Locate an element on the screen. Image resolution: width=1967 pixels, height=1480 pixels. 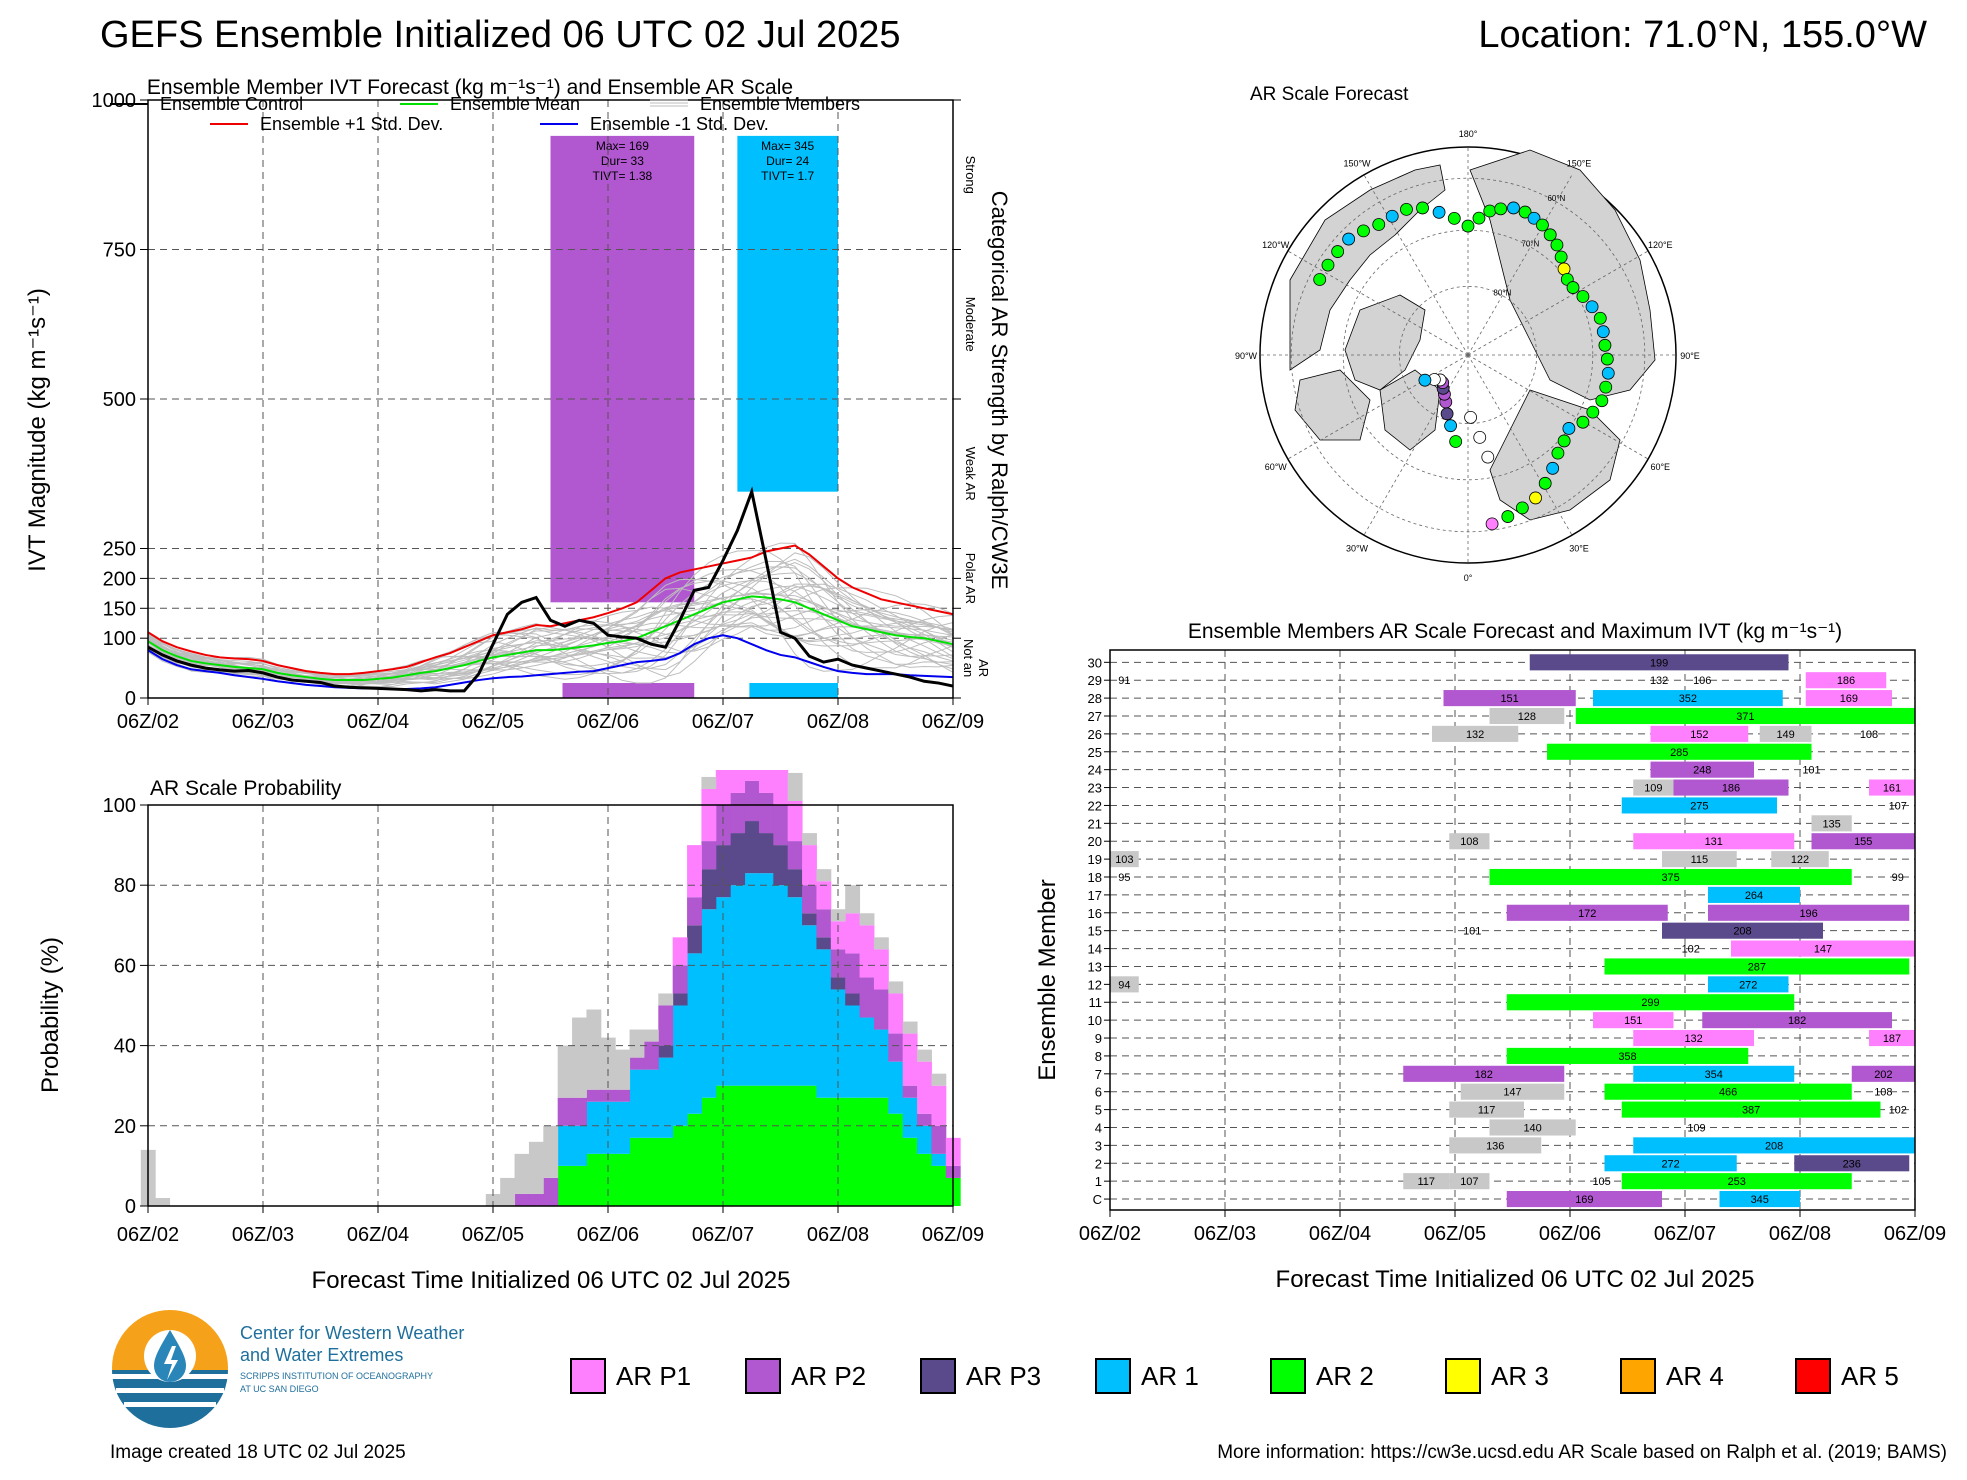
ivt-x-tick-label: 06Z/06 is located at coordinates (608, 722).